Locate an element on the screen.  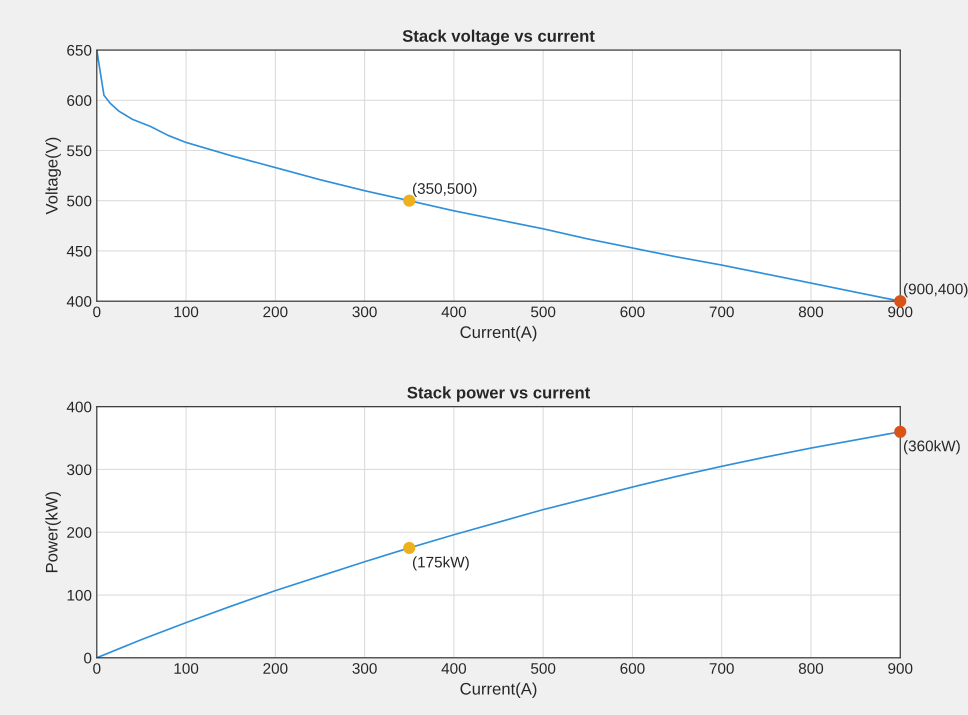
y-tick-label: 450 is located at coordinates (79, 251).